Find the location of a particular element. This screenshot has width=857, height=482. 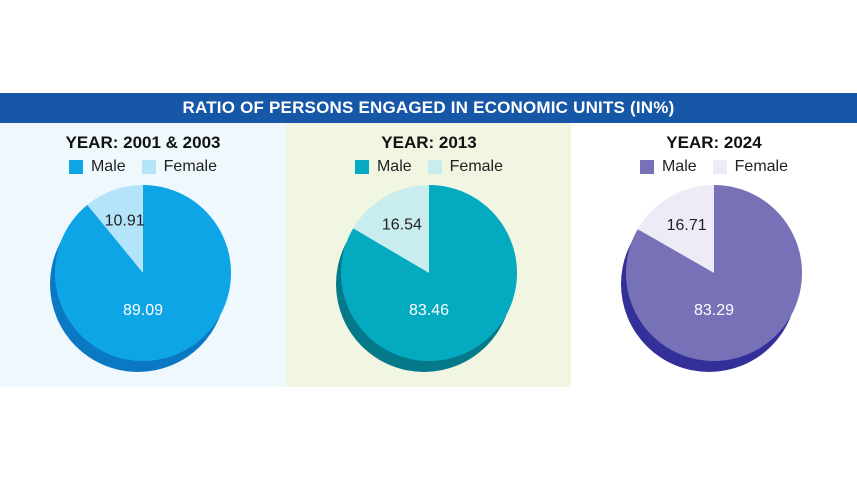

pie-chart: 83.29 16.71 is located at coordinates (711, 278).